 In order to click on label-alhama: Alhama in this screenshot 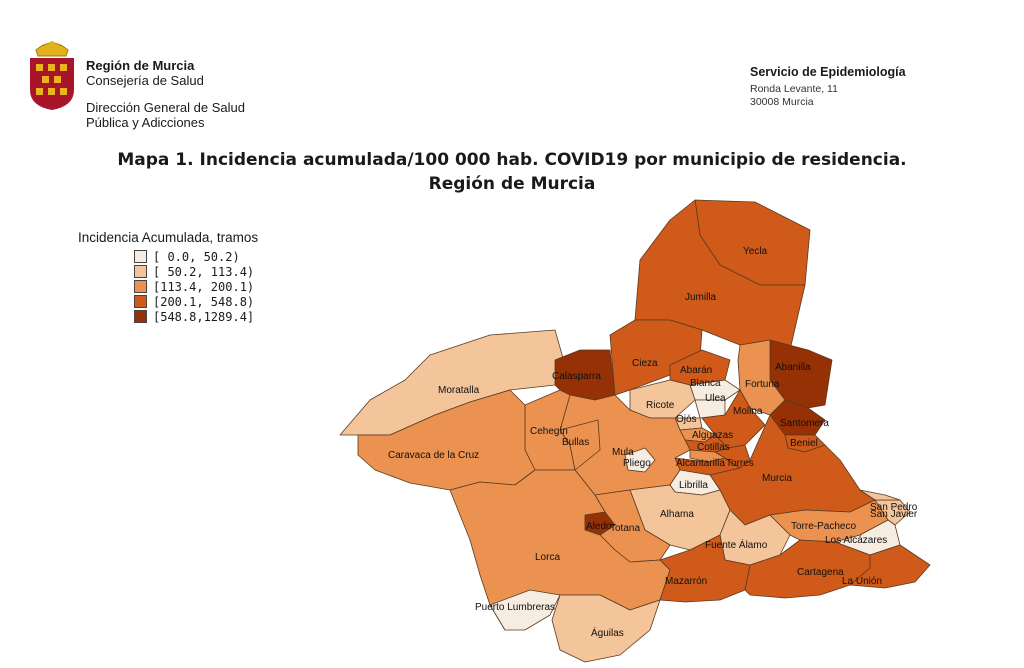, I will do `click(677, 514)`.